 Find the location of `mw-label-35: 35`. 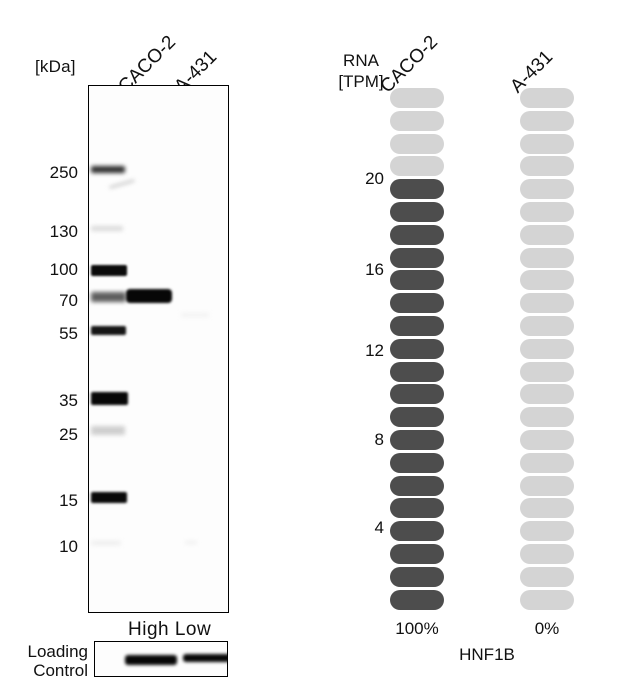

mw-label-35: 35 is located at coordinates (68, 400).